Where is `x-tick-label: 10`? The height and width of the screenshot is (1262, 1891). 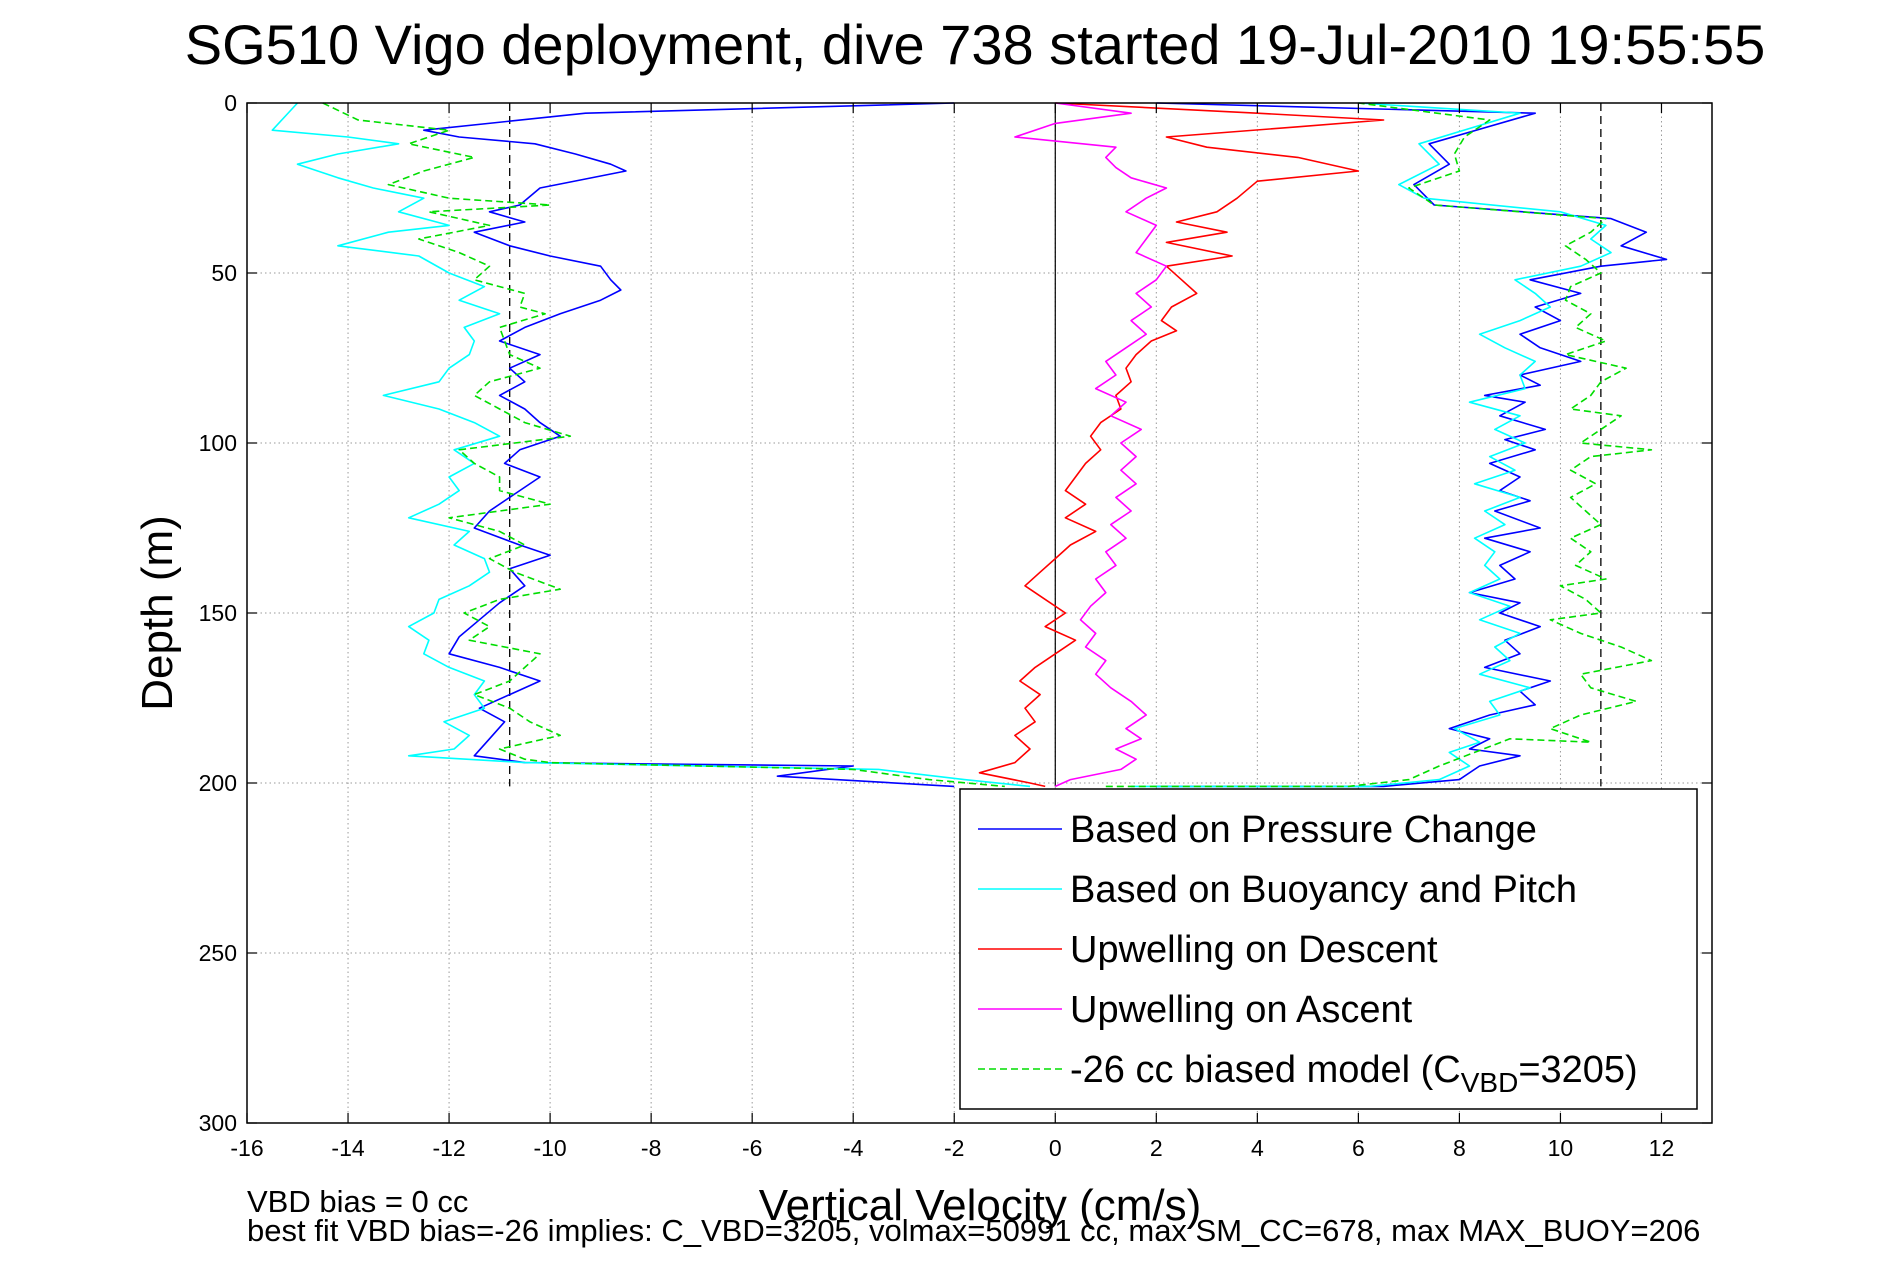
x-tick-label: 10 is located at coordinates (1561, 1148).